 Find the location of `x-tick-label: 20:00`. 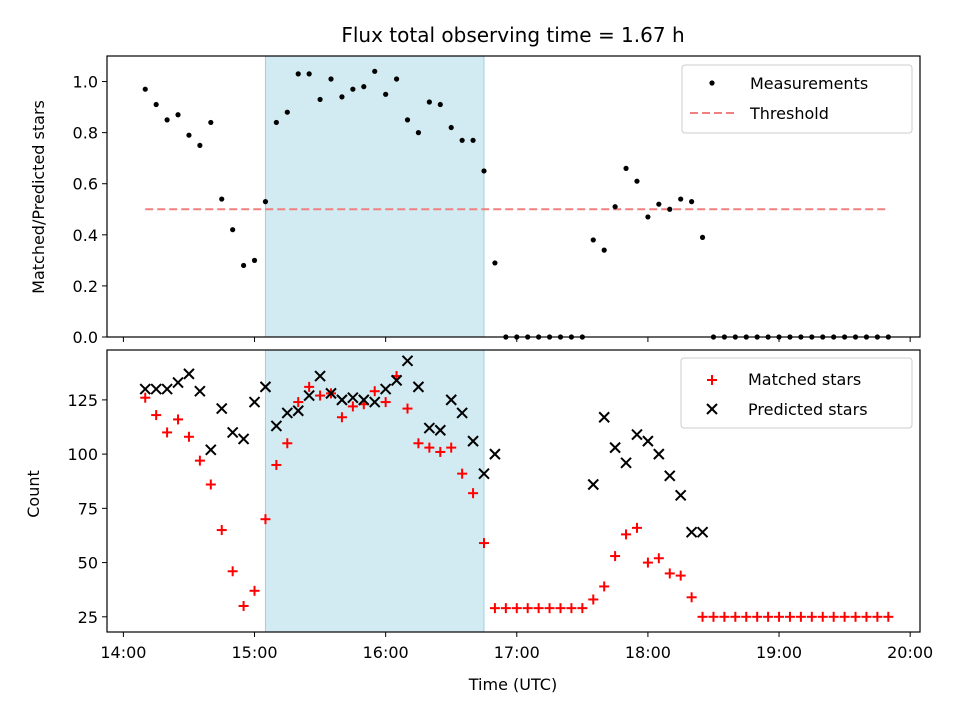

x-tick-label: 20:00 is located at coordinates (910, 652).